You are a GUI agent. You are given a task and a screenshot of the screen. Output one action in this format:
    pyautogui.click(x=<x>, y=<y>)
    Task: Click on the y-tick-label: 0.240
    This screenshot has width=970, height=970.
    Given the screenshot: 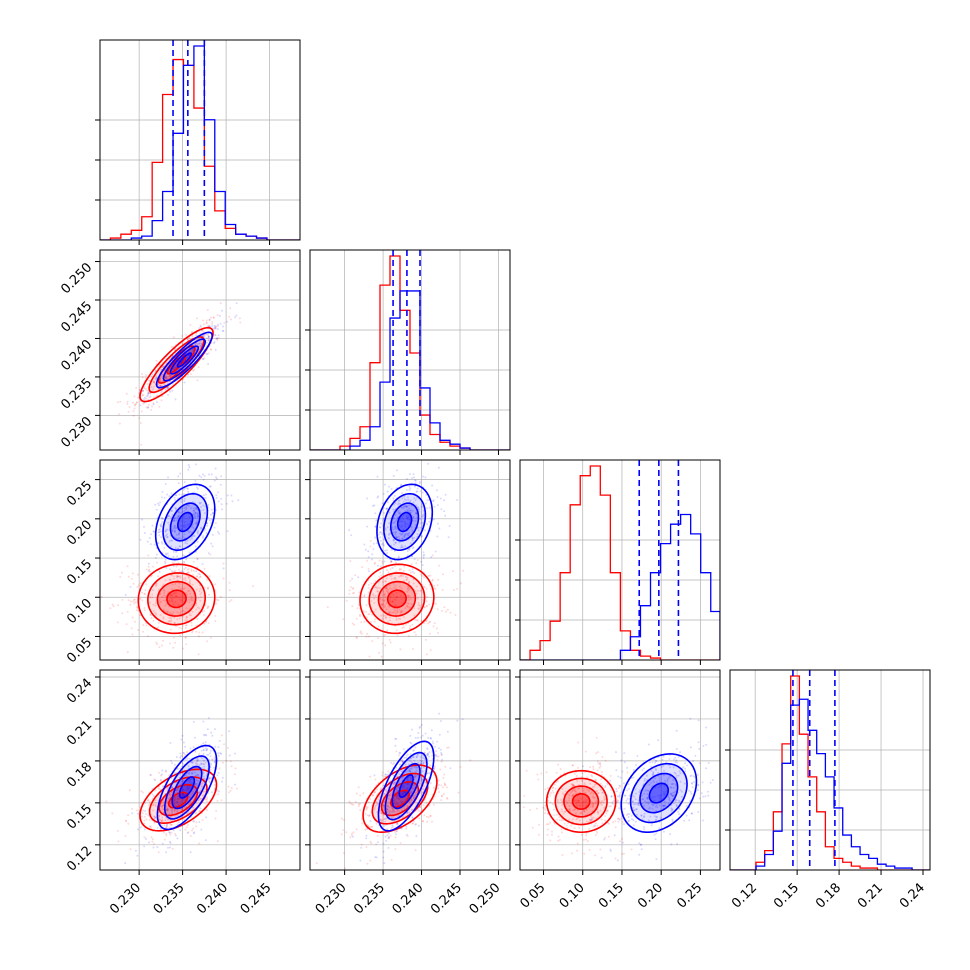 What is the action you would take?
    pyautogui.click(x=76, y=355)
    